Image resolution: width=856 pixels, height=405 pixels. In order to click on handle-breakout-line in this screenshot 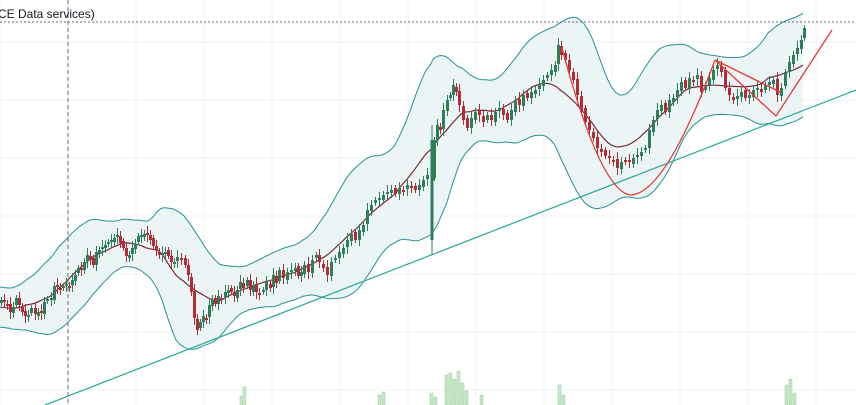, I will do `click(773, 73)`.